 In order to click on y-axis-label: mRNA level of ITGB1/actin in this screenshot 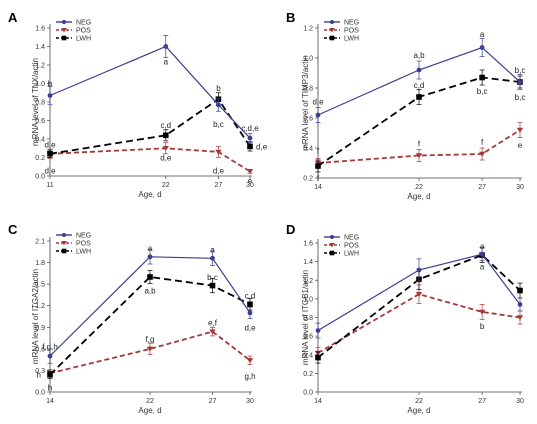, I will do `click(305, 317)`.